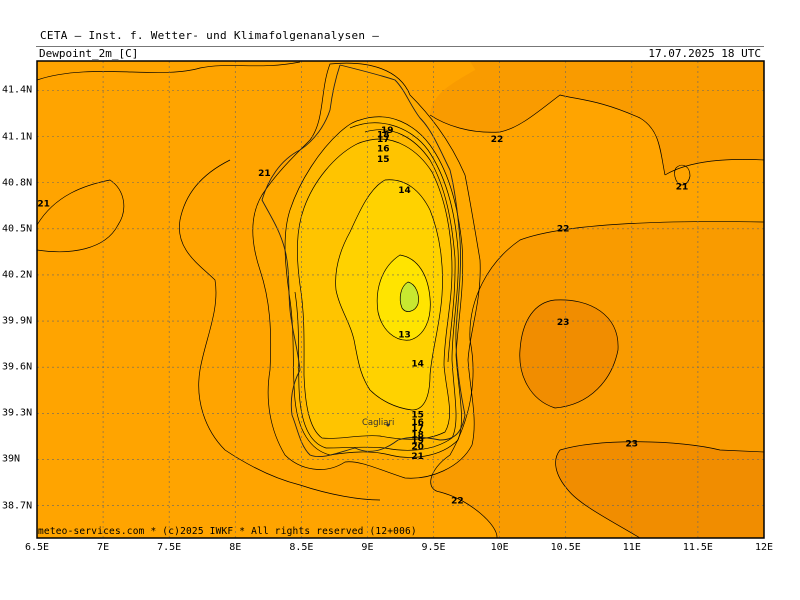 The height and width of the screenshot is (600, 800). Describe the element at coordinates (17, 506) in the screenshot. I see `y-tick-label: 38.7N` at that location.